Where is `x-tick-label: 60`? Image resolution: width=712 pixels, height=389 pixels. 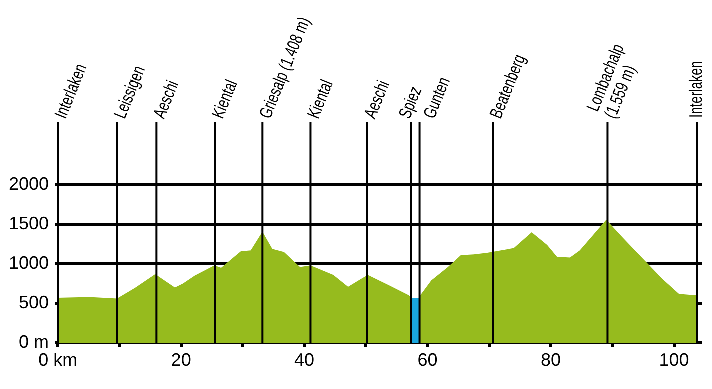 x-tick-label: 60 is located at coordinates (428, 360).